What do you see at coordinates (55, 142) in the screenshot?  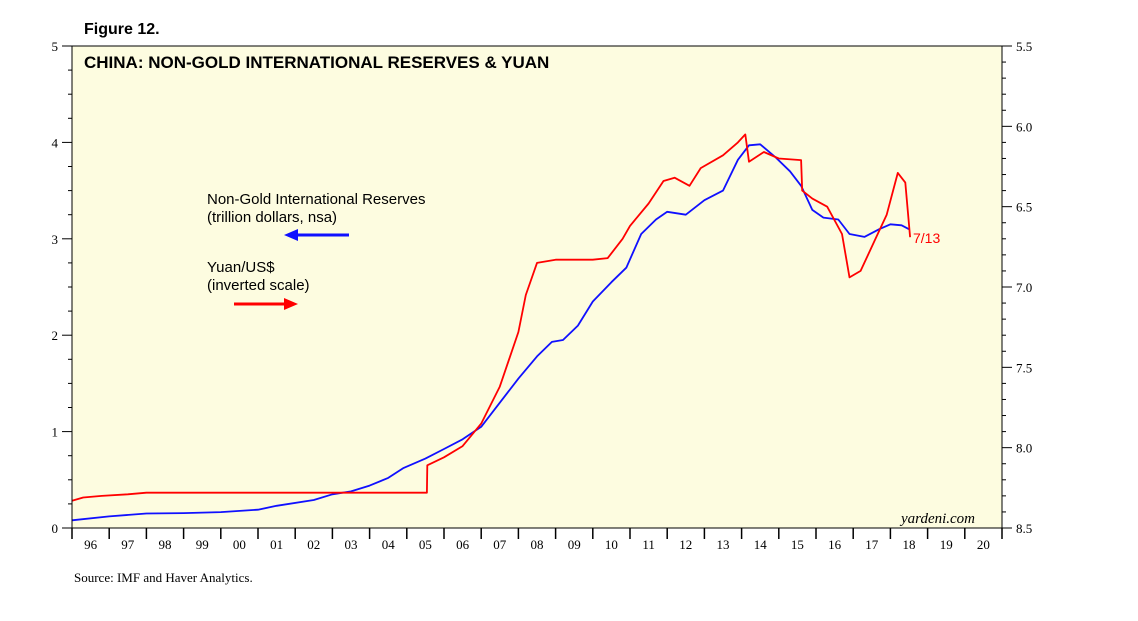 I see `y-left-tick-label: 4` at bounding box center [55, 142].